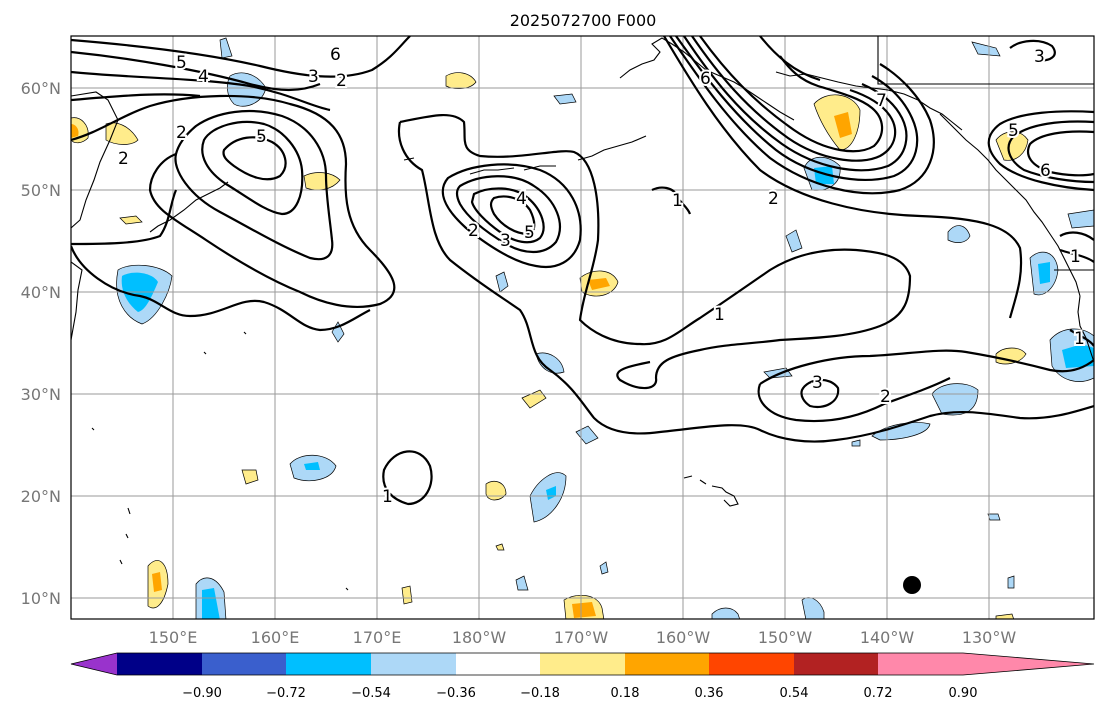  What do you see at coordinates (785, 637) in the screenshot?
I see `lon-label: 150°W` at bounding box center [785, 637].